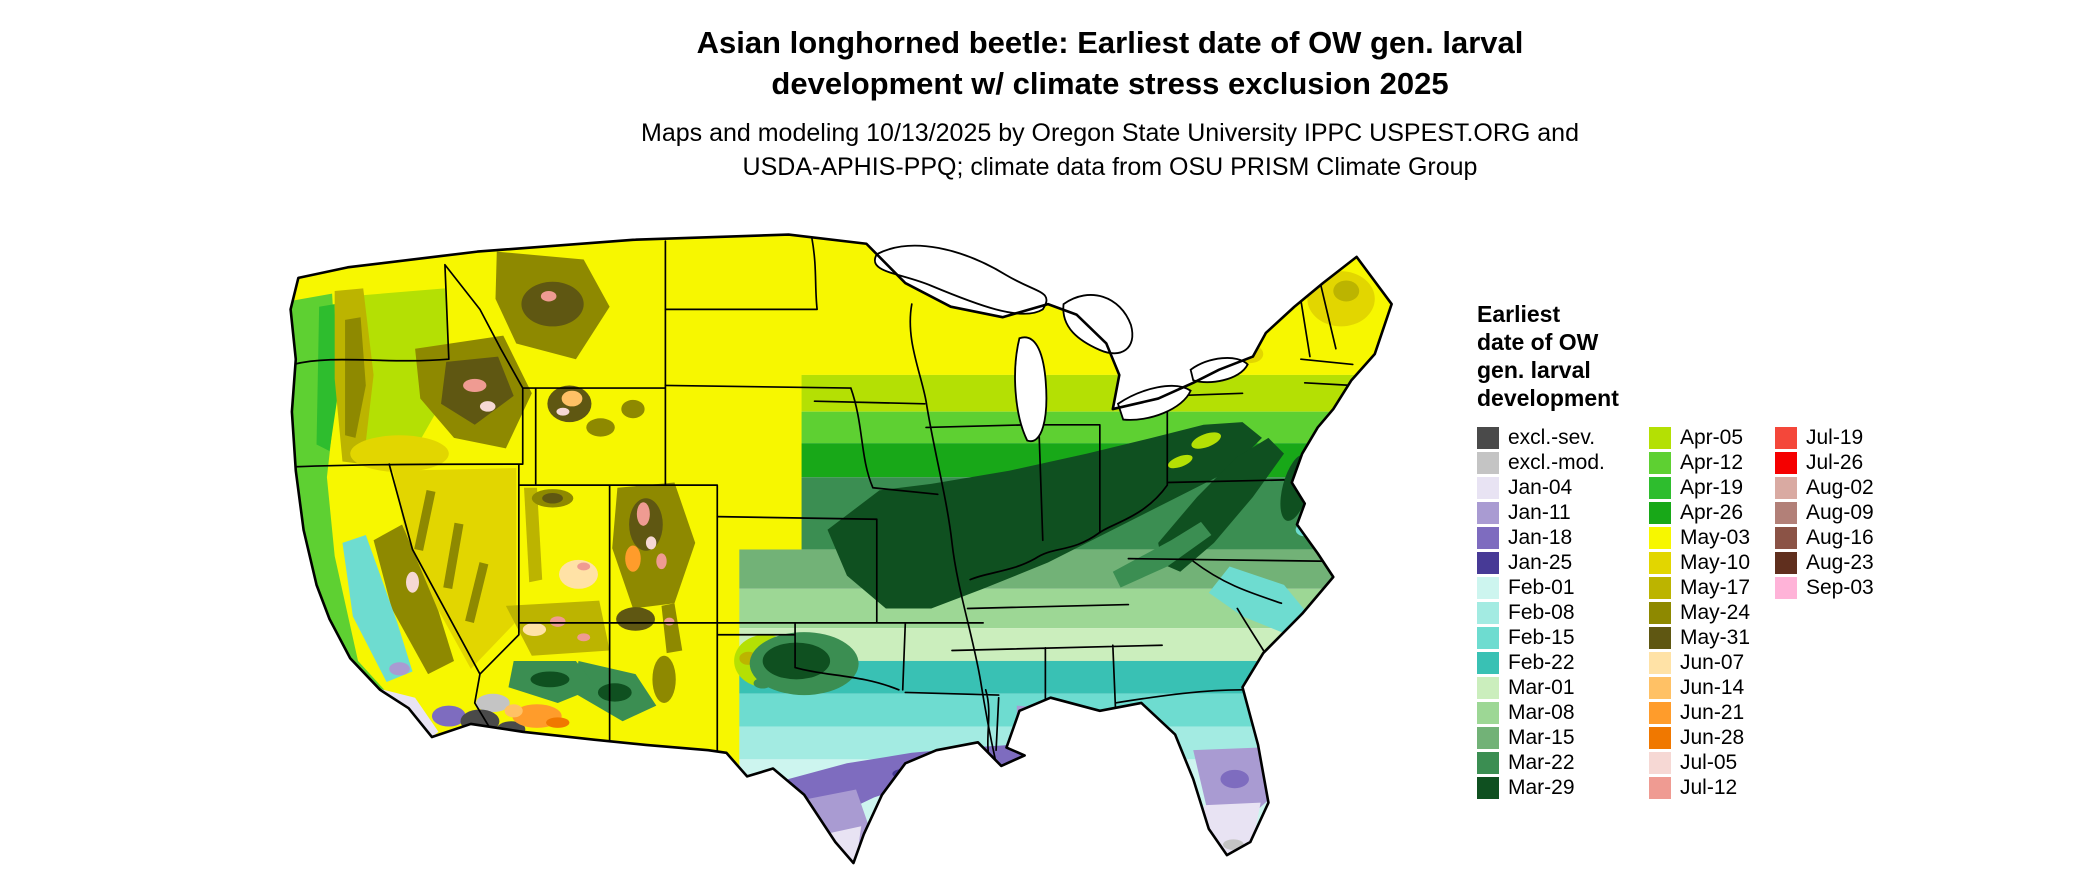 Image resolution: width=2100 pixels, height=892 pixels. Describe the element at coordinates (1154, 403) in the screenshot. I see `lake-erie` at that location.